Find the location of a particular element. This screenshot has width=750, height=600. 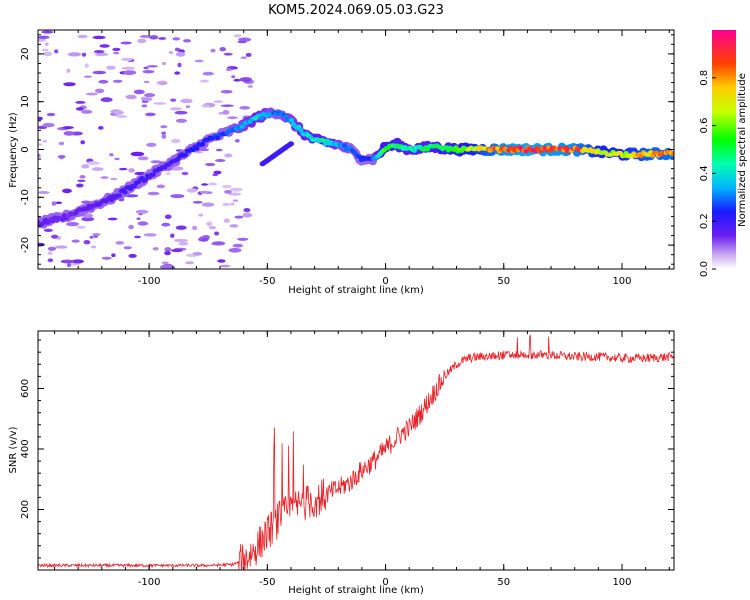

figure-title: KOM5.2024.069.05.03.G23 is located at coordinates (356, 10).